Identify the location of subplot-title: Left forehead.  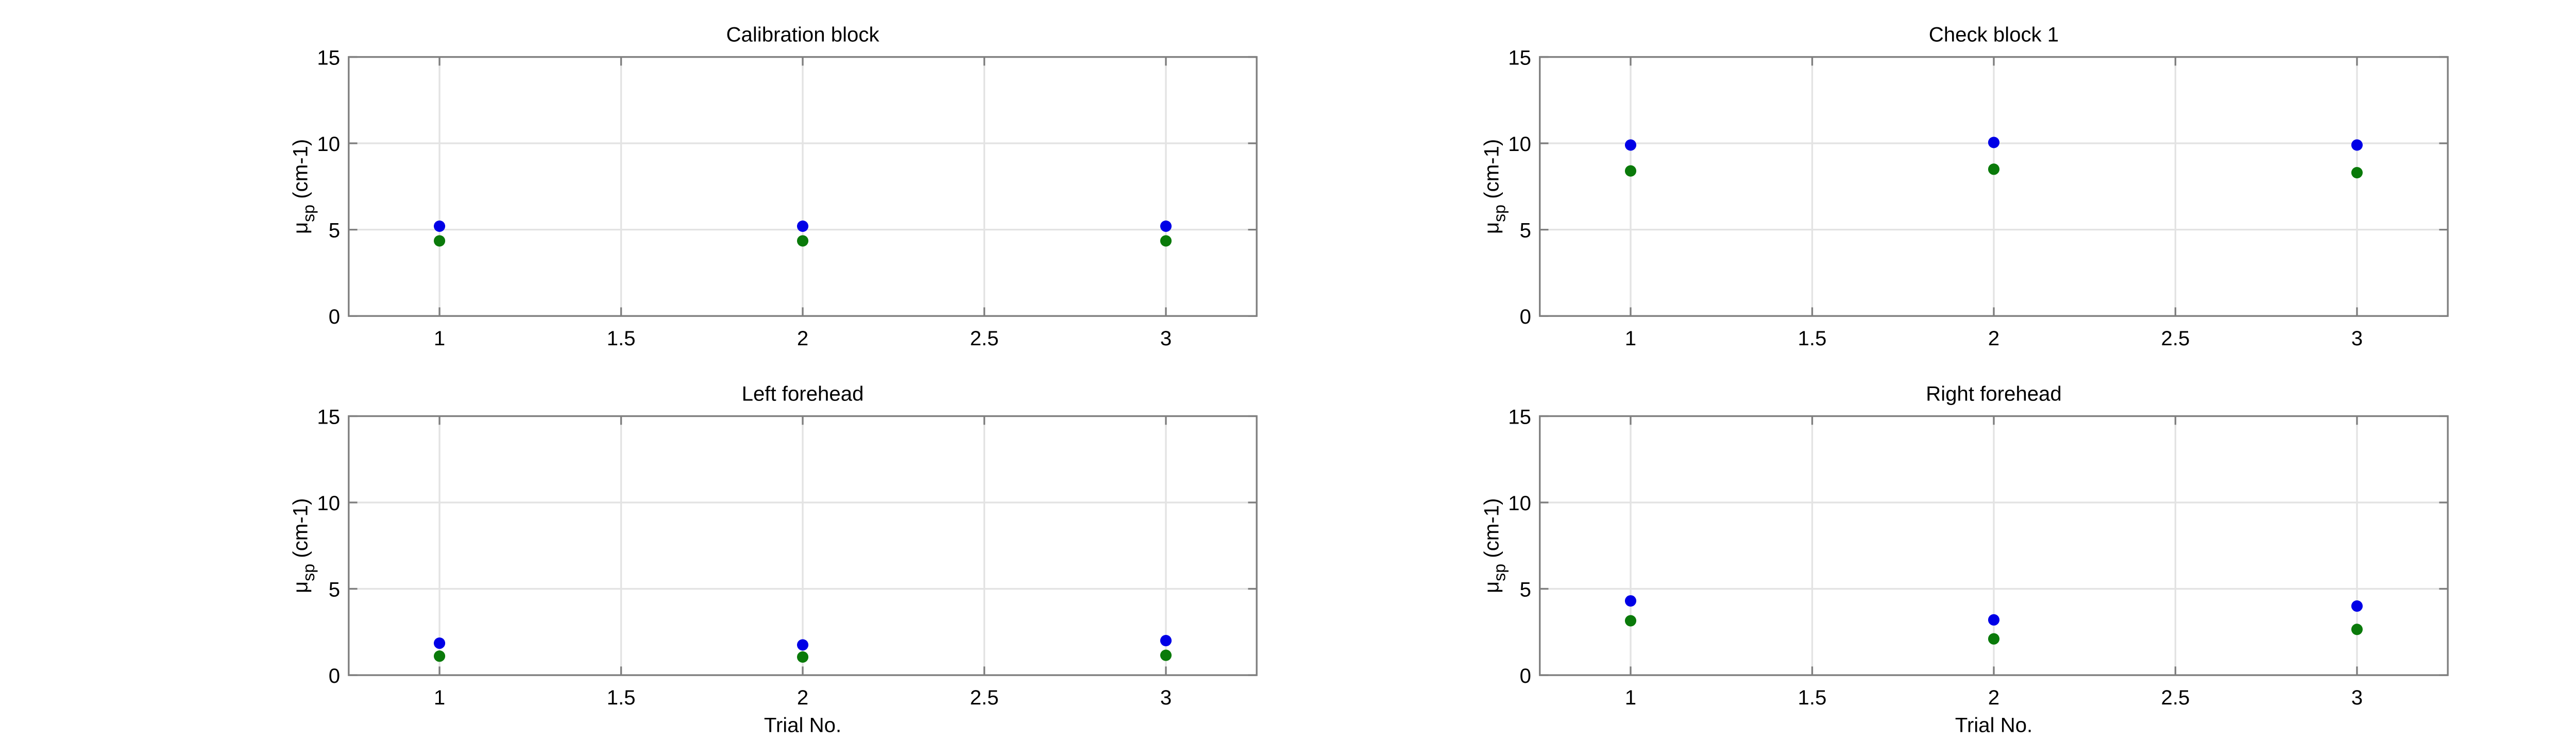
(803, 393).